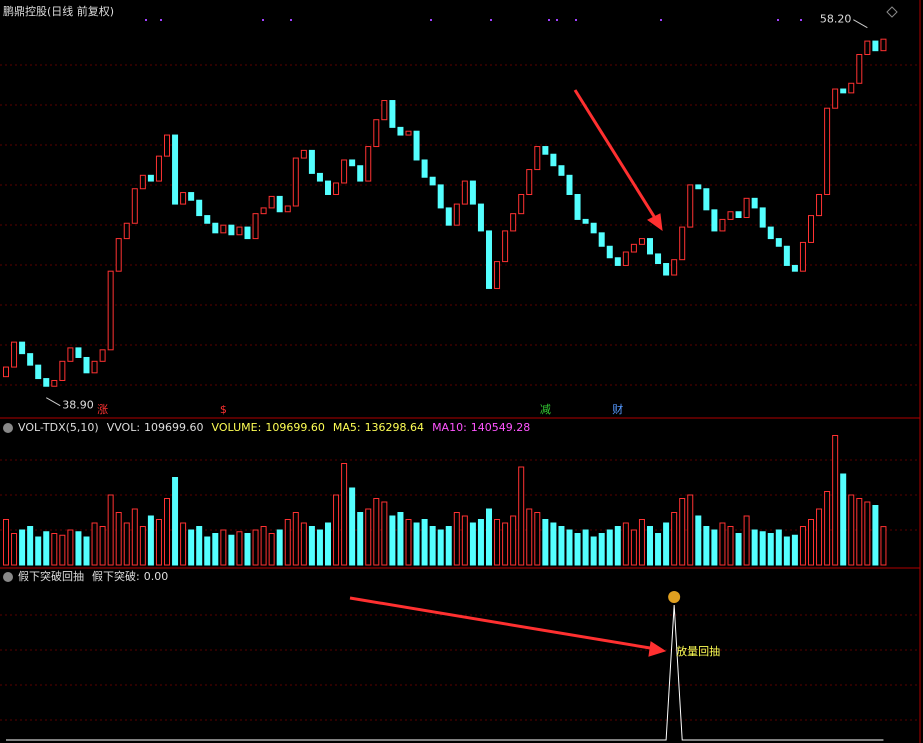 The width and height of the screenshot is (923, 743). Describe the element at coordinates (473, 20) in the screenshot. I see `top-dots` at that location.